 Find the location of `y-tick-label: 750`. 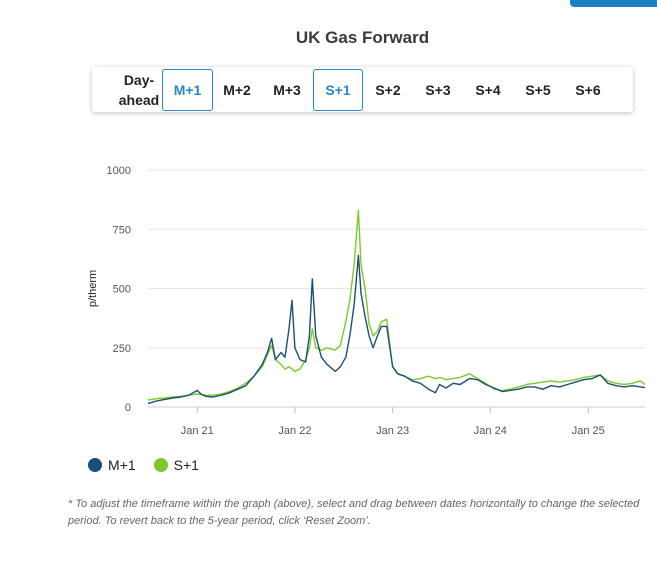

y-tick-label: 750 is located at coordinates (122, 230).